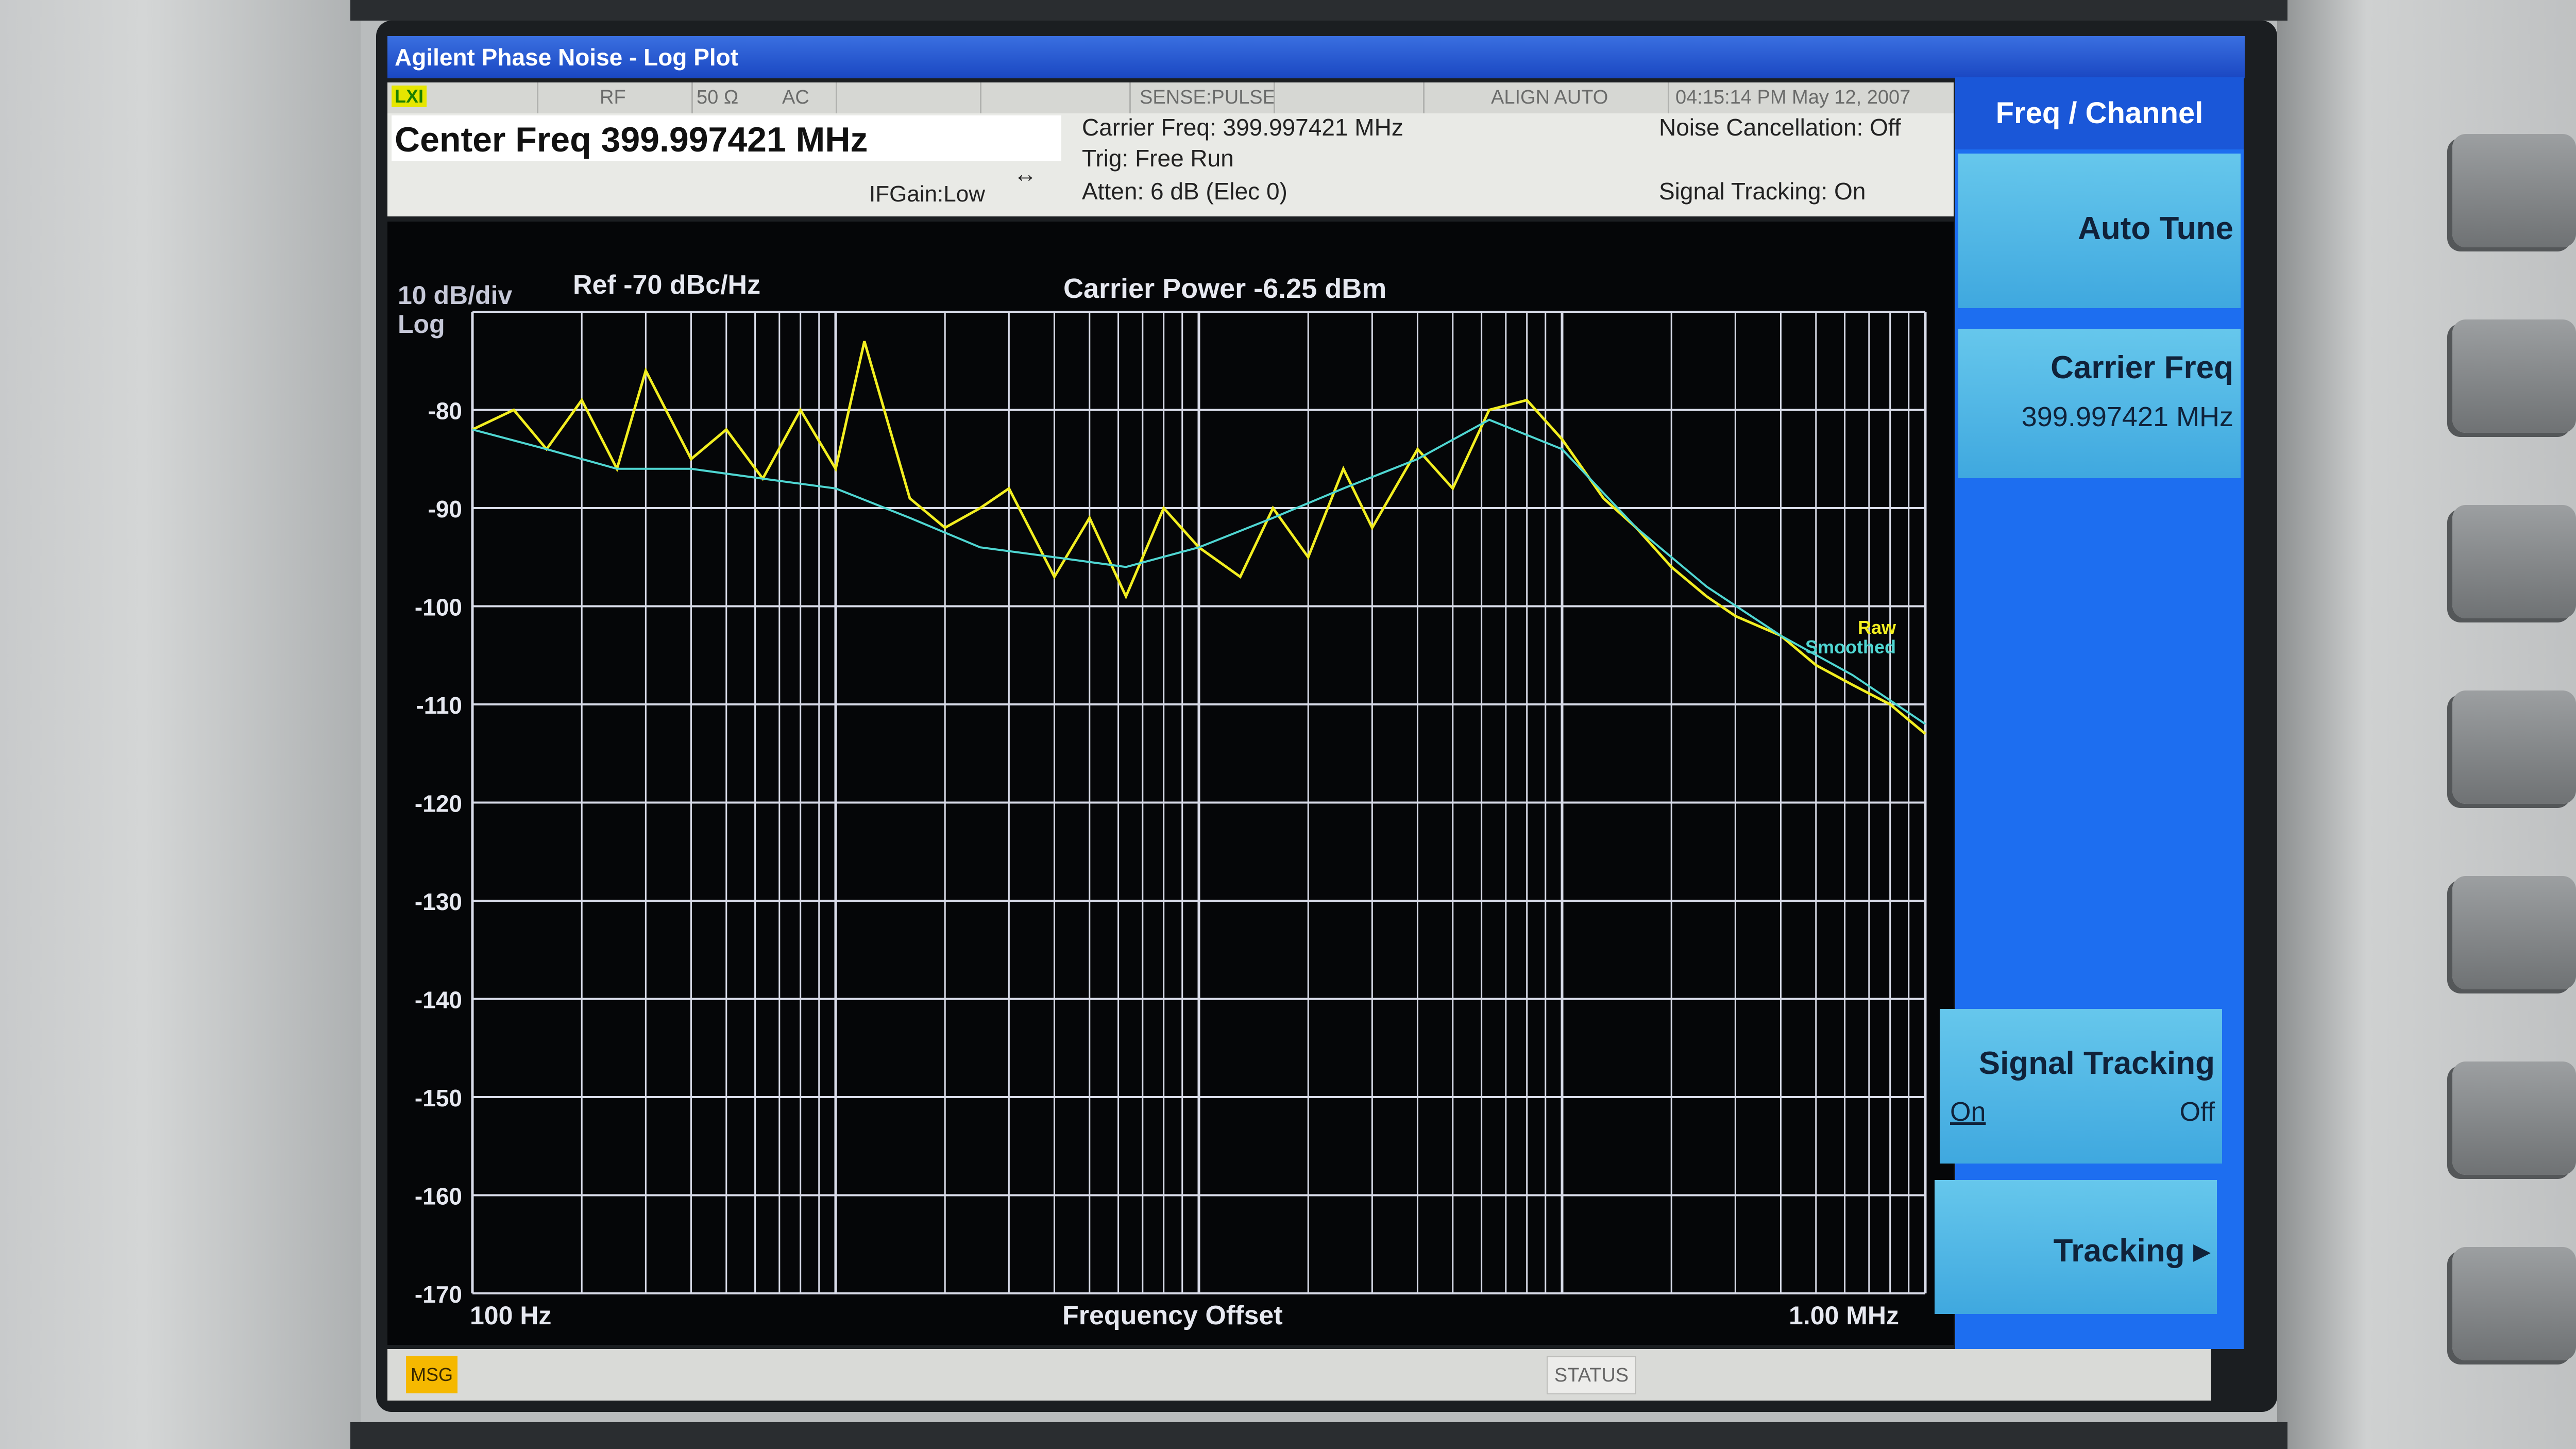 The height and width of the screenshot is (1449, 2576). I want to click on message-bar: MSG STATUS, so click(1299, 1375).